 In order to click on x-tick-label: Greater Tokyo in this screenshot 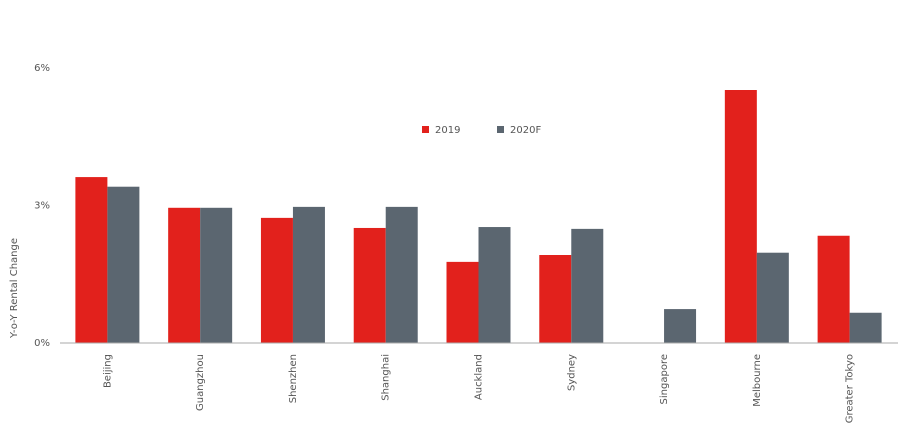, I will do `click(850, 388)`.